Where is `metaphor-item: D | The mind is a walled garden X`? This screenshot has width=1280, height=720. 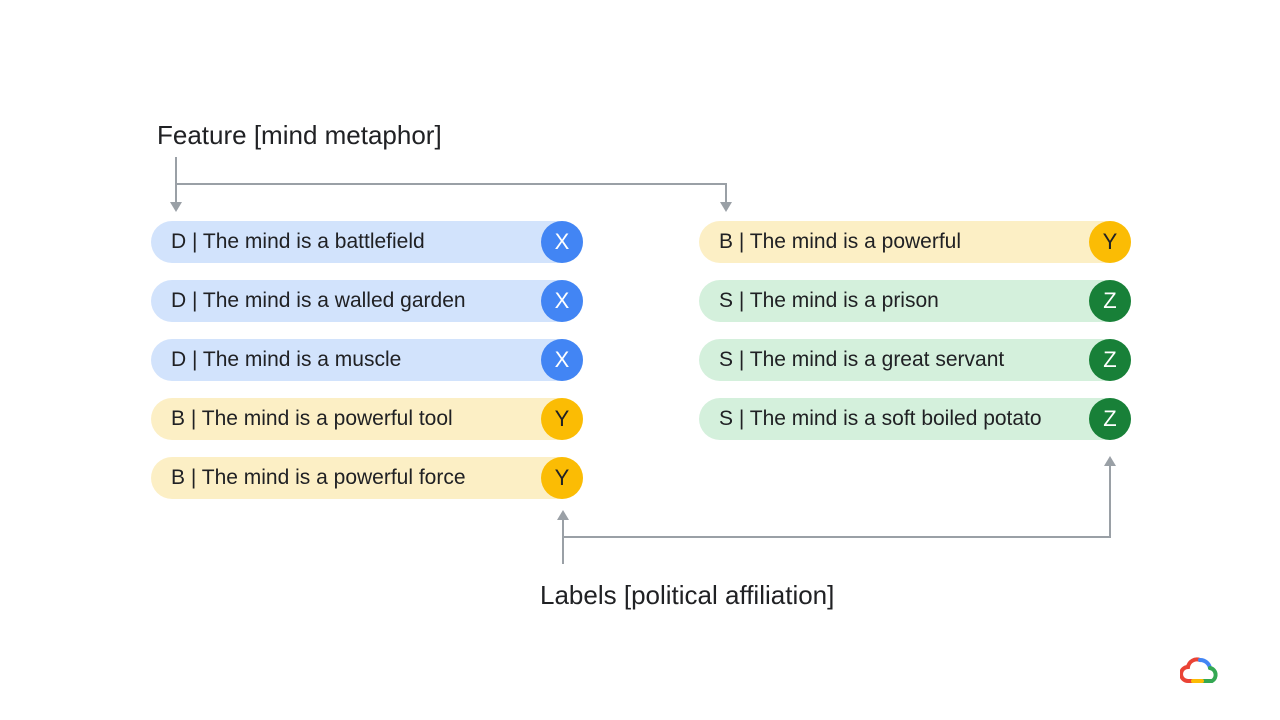 metaphor-item: D | The mind is a walled garden X is located at coordinates (367, 301).